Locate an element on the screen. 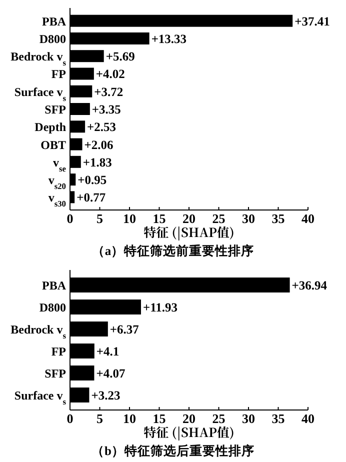 The image size is (346, 462). data-label: +0.95 is located at coordinates (92, 180).